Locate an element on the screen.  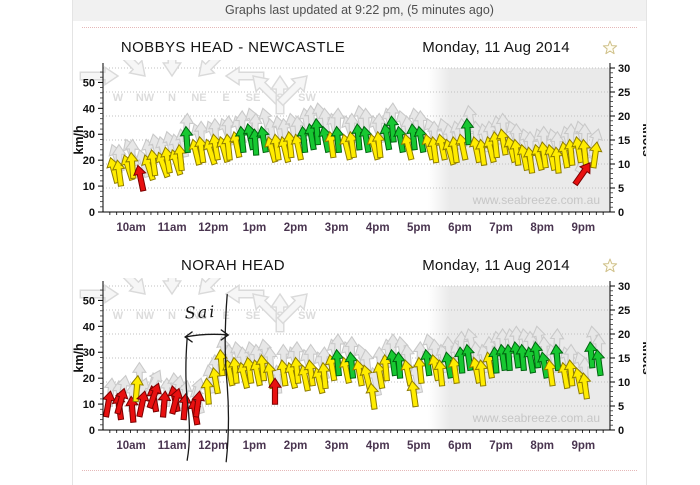
y-axis-tick-knots: 25 is located at coordinates (624, 311).